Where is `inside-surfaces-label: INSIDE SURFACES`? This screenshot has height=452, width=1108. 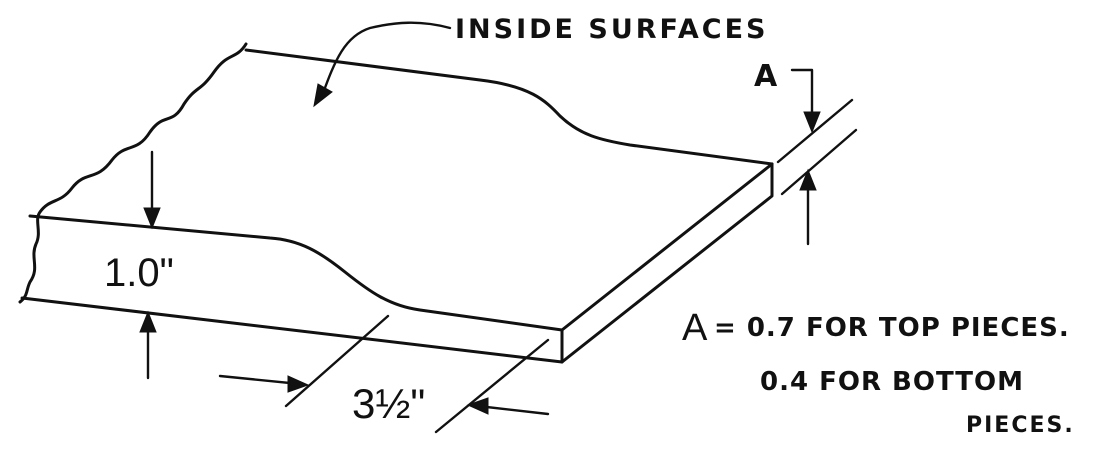
inside-surfaces-label: INSIDE SURFACES is located at coordinates (612, 29).